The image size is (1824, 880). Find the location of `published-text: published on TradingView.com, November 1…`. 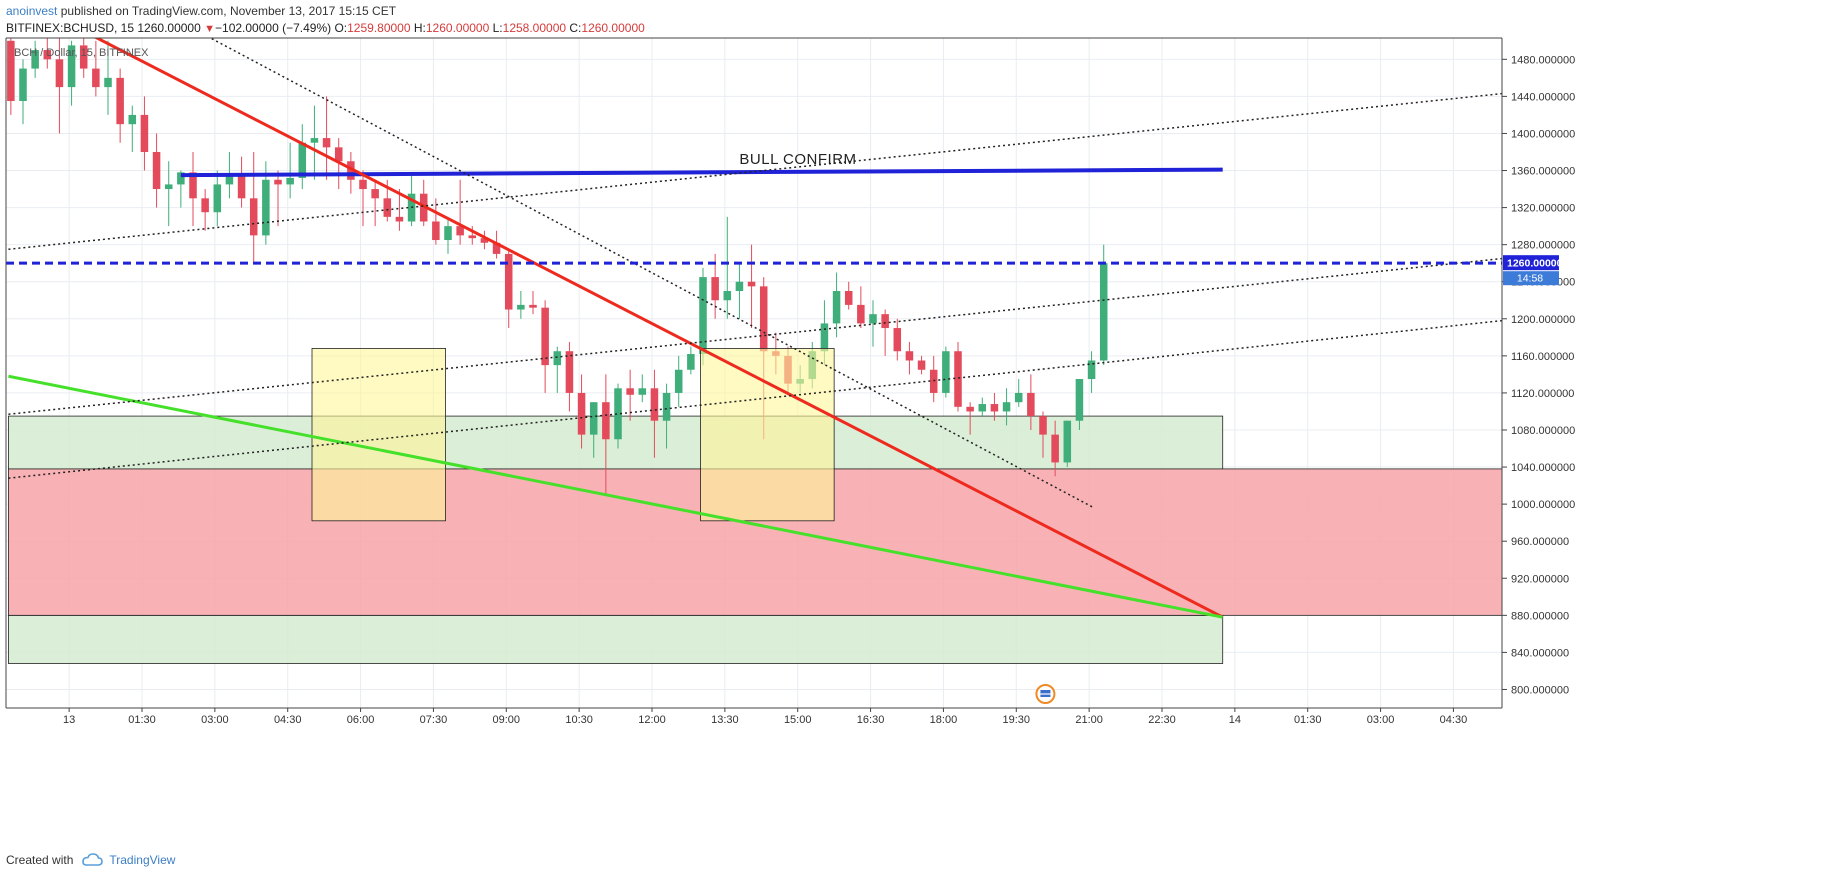

published-text: published on TradingView.com, November 1… is located at coordinates (228, 11).